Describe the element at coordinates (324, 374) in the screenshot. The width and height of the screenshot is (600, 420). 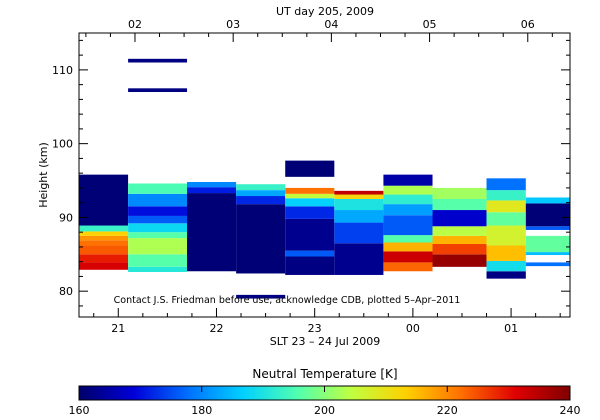
I see `colorbar-title: Neutral Temperature [K]` at that location.